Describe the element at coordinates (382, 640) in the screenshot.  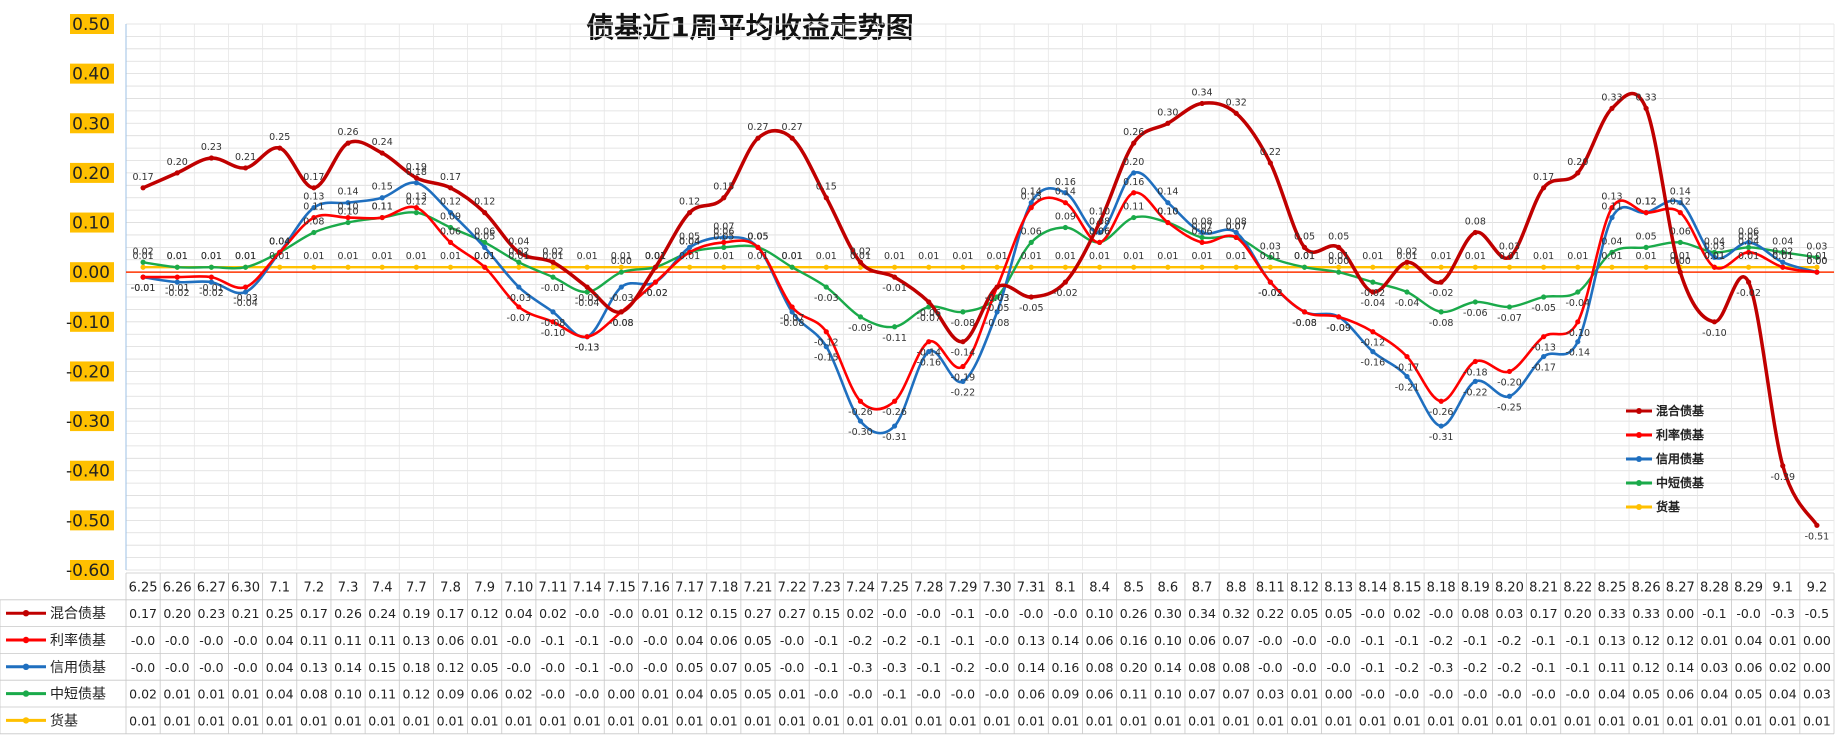
I see `table-cell: 0.11` at that location.